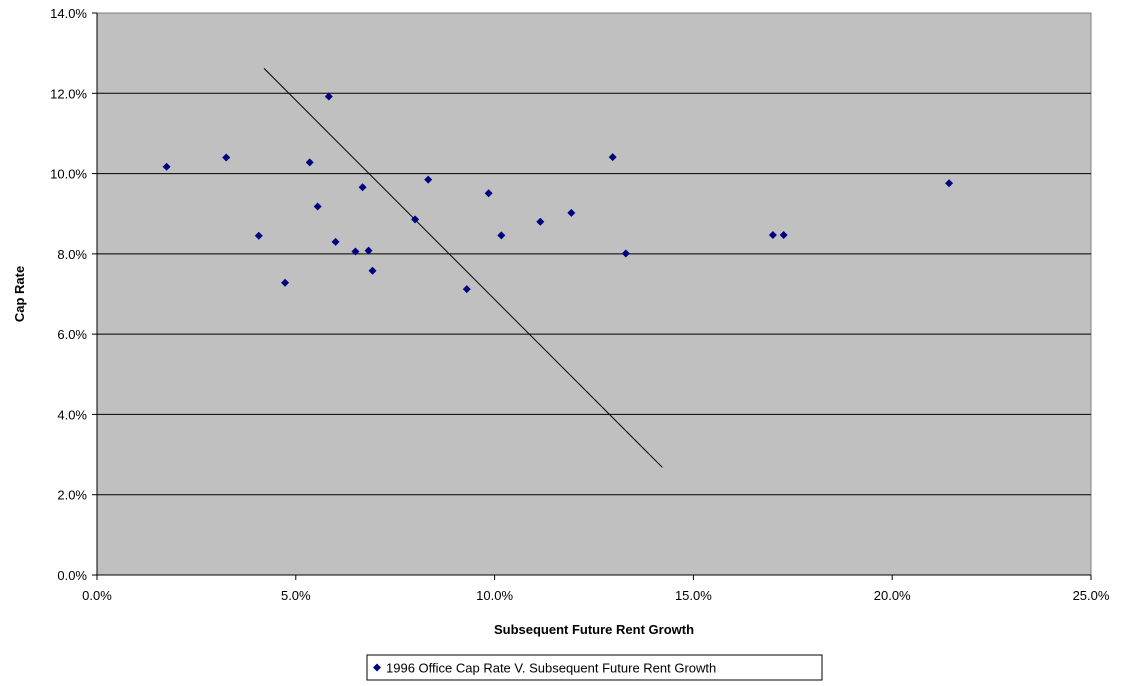 This screenshot has width=1122, height=686. Describe the element at coordinates (296, 595) in the screenshot. I see `x-tick-label: 5.0%` at that location.